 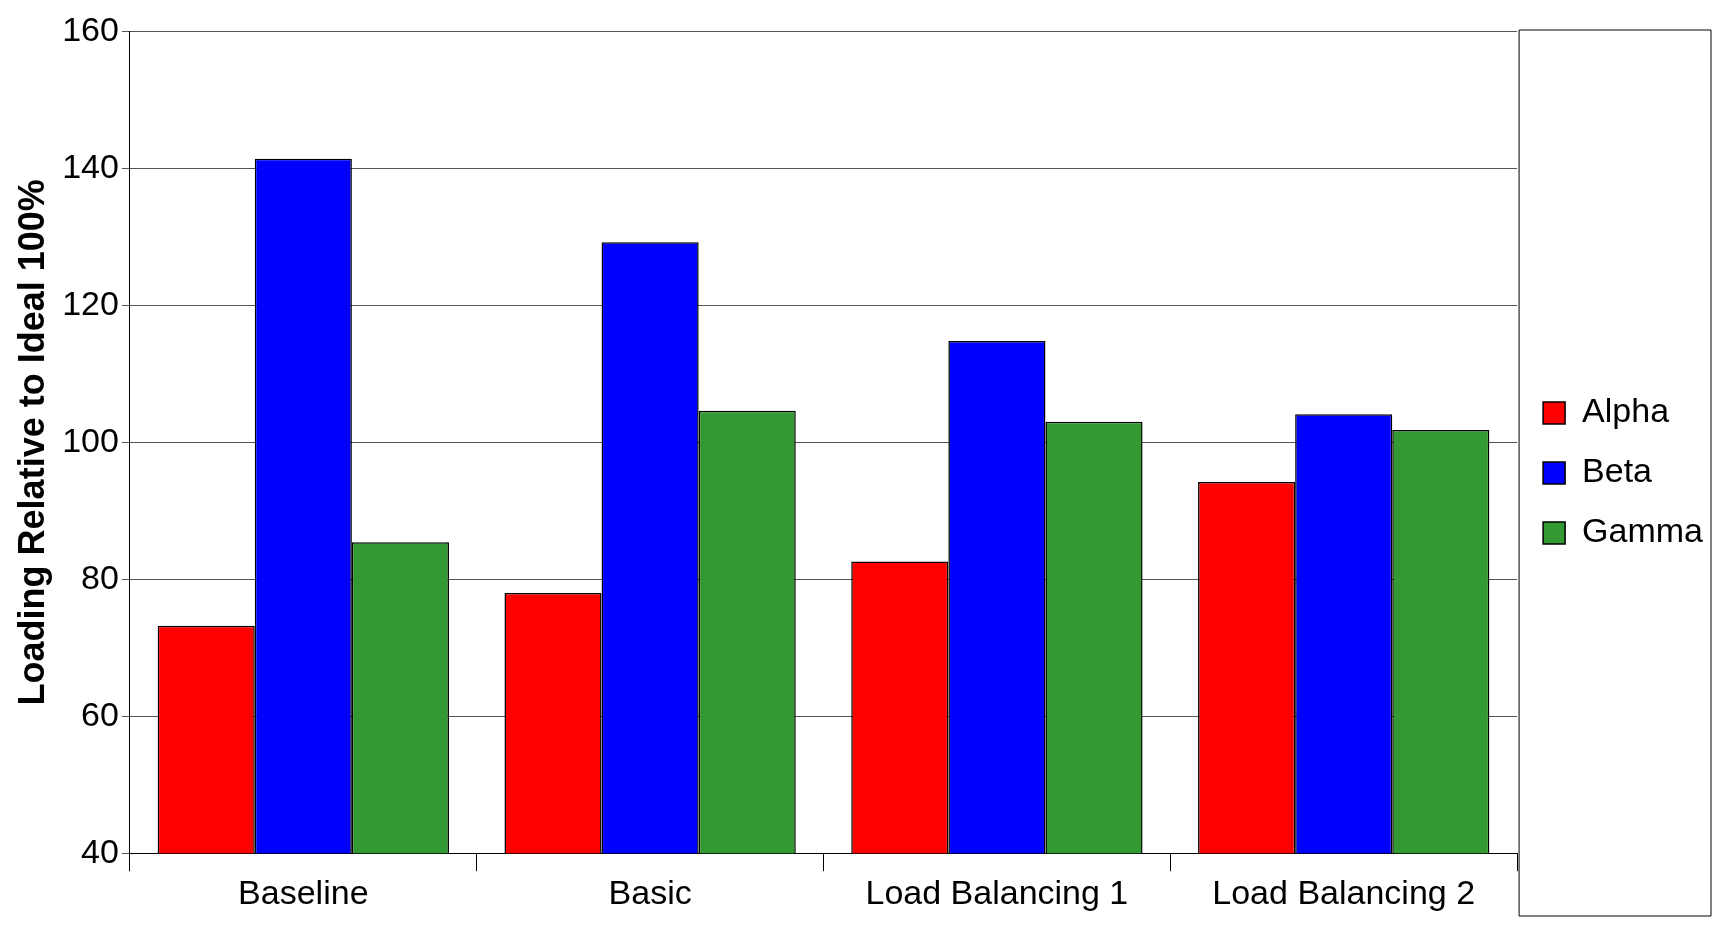 I want to click on y-tick-label: 160, so click(x=90, y=28).